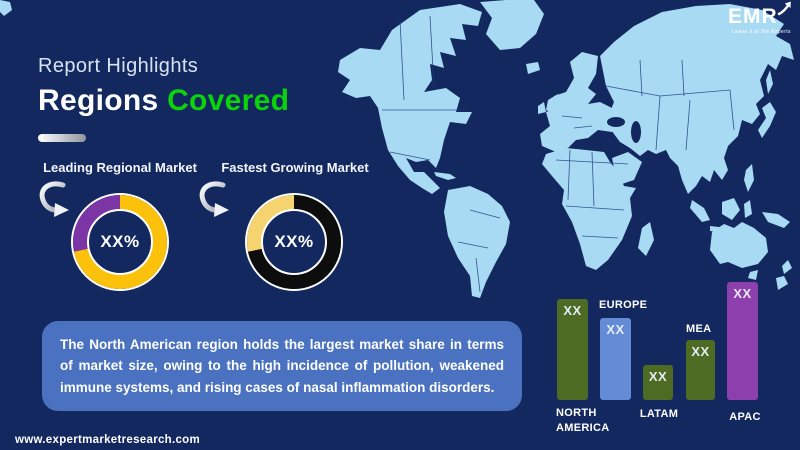 This screenshot has height=450, width=800. What do you see at coordinates (787, 267) in the screenshot?
I see `island-new-zealand-north` at bounding box center [787, 267].